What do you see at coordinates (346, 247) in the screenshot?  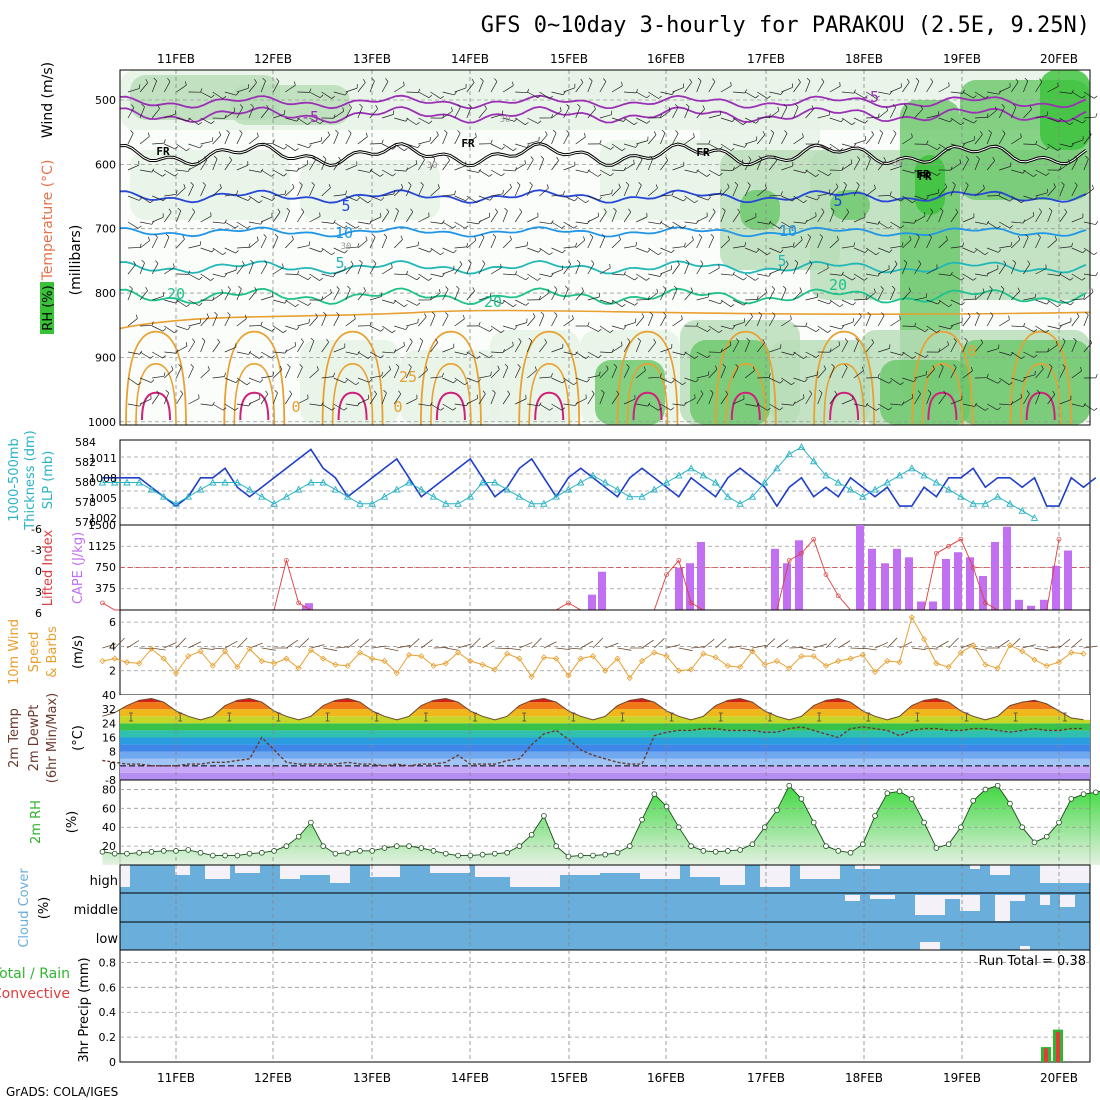 I see `contour-label: 30` at bounding box center [346, 247].